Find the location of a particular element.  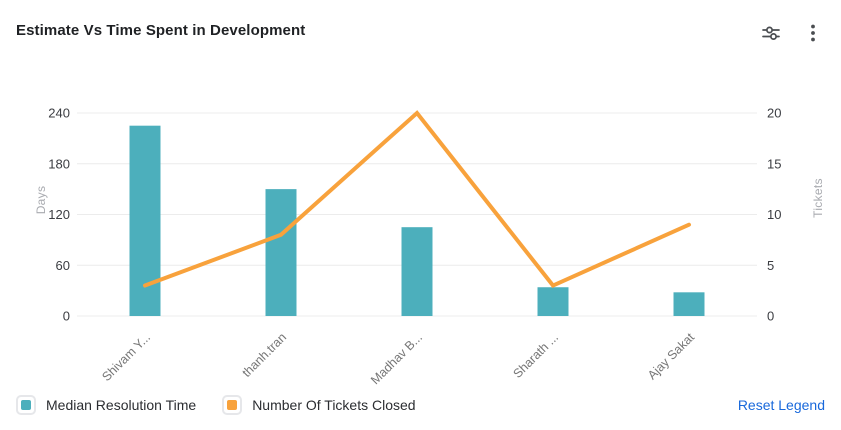

legend-item-median-resolution-time: Median Resolution Time is located at coordinates (106, 405).